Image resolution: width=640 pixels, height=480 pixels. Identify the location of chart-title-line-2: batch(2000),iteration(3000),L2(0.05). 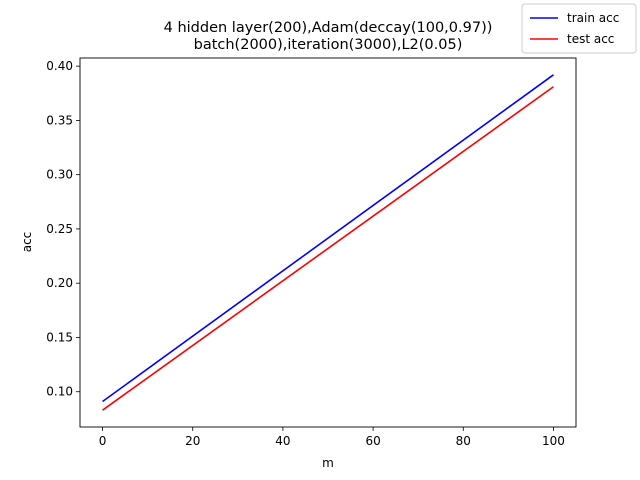
(328, 45).